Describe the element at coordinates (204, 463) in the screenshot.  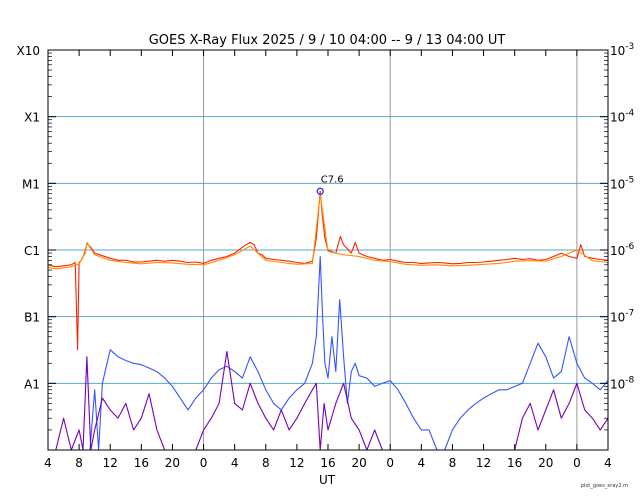
I see `x-tick-label-5: 0` at that location.